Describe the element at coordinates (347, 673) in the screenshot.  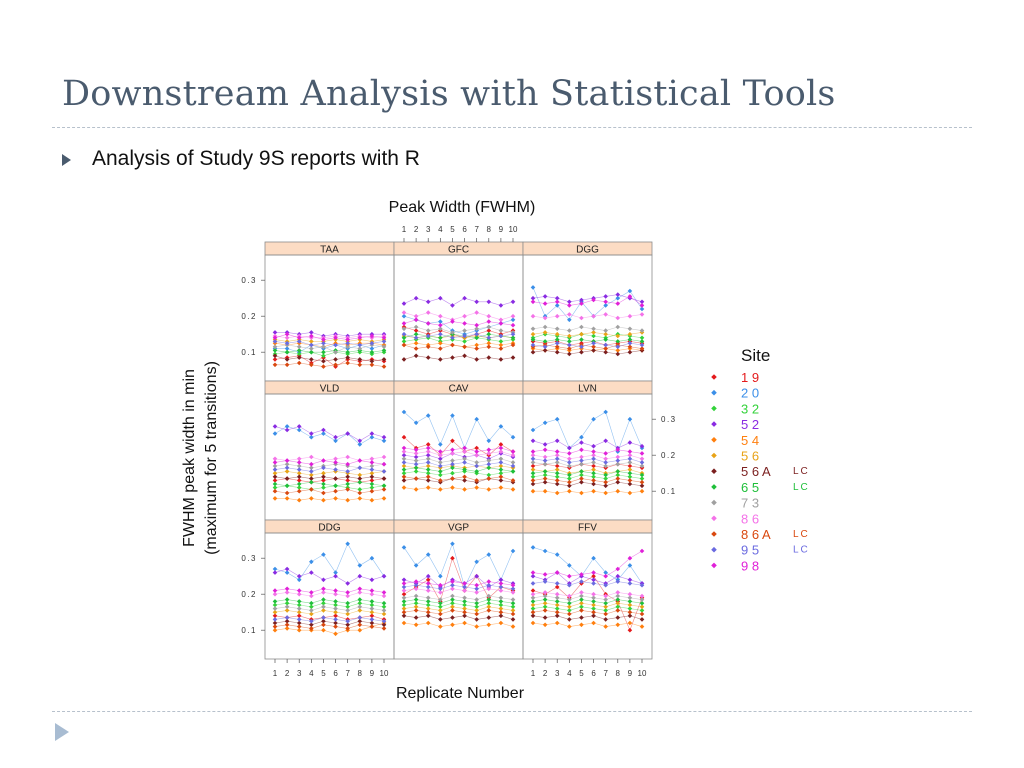
I see `x-tick-label: 7` at that location.